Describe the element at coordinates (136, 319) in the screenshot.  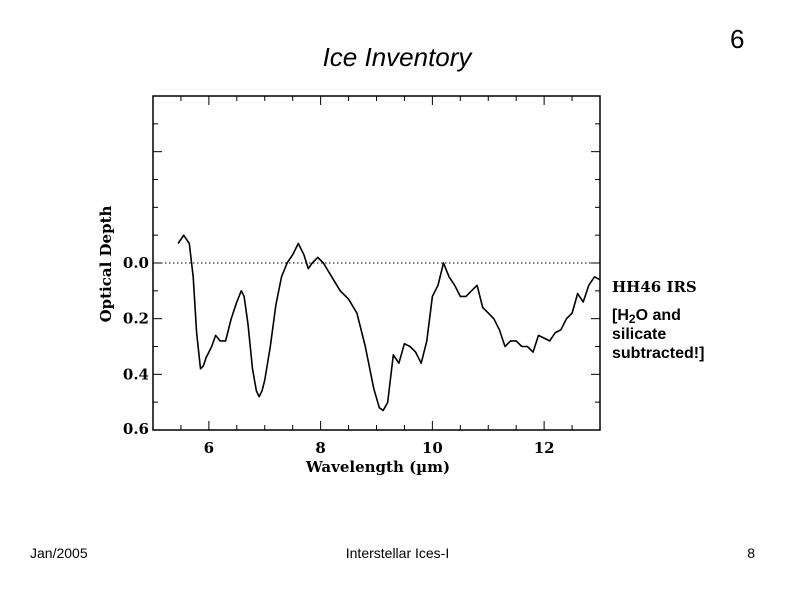
I see `y-tick-label: 0.2` at that location.